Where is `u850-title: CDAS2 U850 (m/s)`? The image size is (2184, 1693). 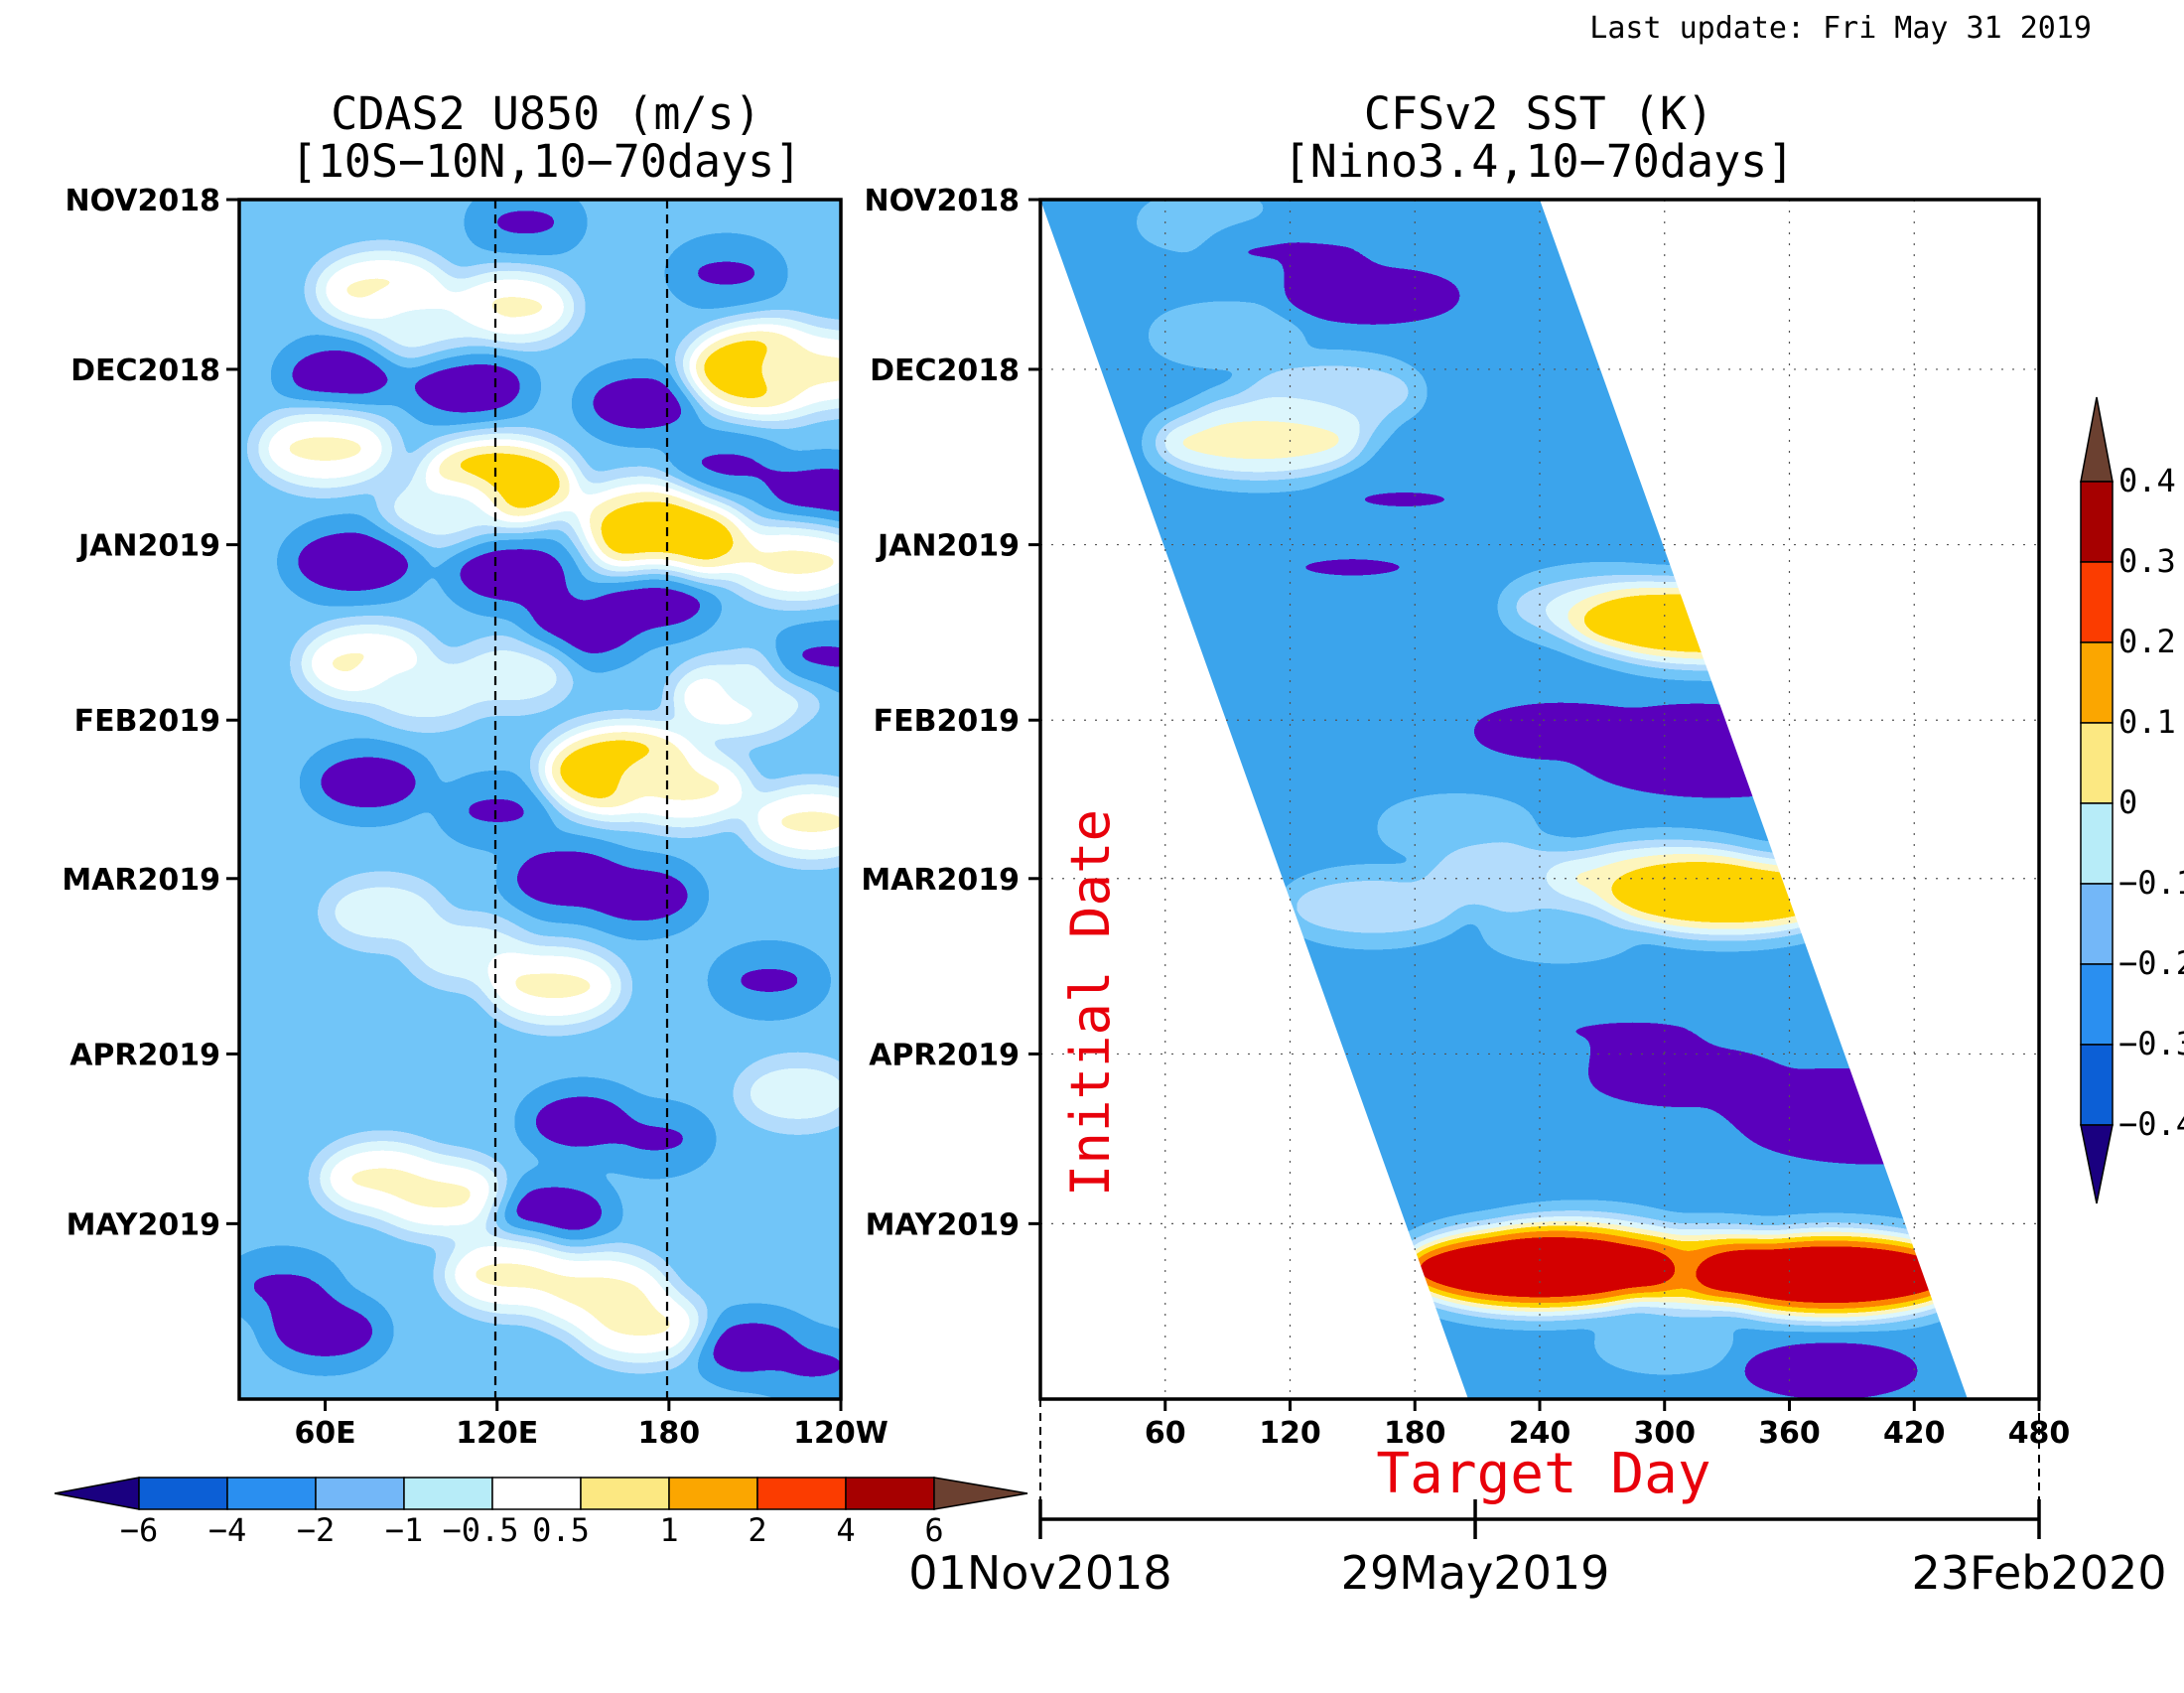
u850-title: CDAS2 U850 (m/s) is located at coordinates (545, 113).